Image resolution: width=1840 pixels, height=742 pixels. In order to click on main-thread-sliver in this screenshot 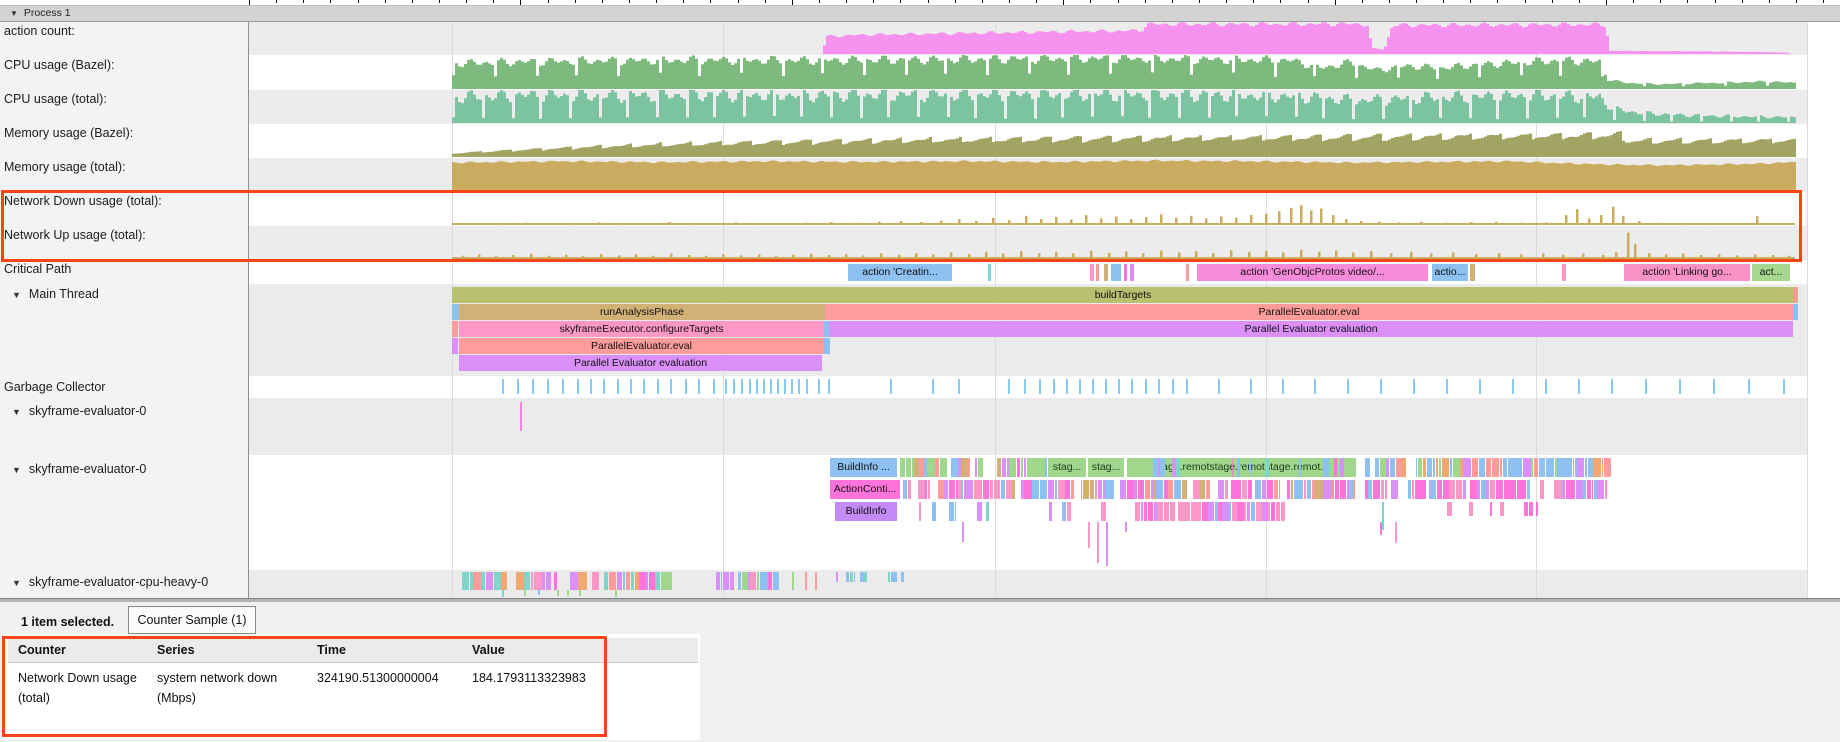, I will do `click(455, 312)`.